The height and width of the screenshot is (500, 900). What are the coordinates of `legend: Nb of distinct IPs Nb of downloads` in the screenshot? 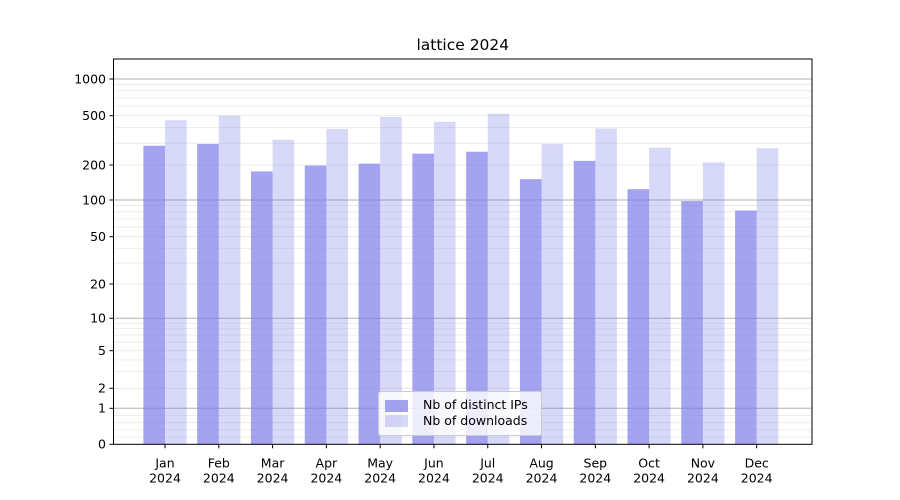 It's located at (460, 413).